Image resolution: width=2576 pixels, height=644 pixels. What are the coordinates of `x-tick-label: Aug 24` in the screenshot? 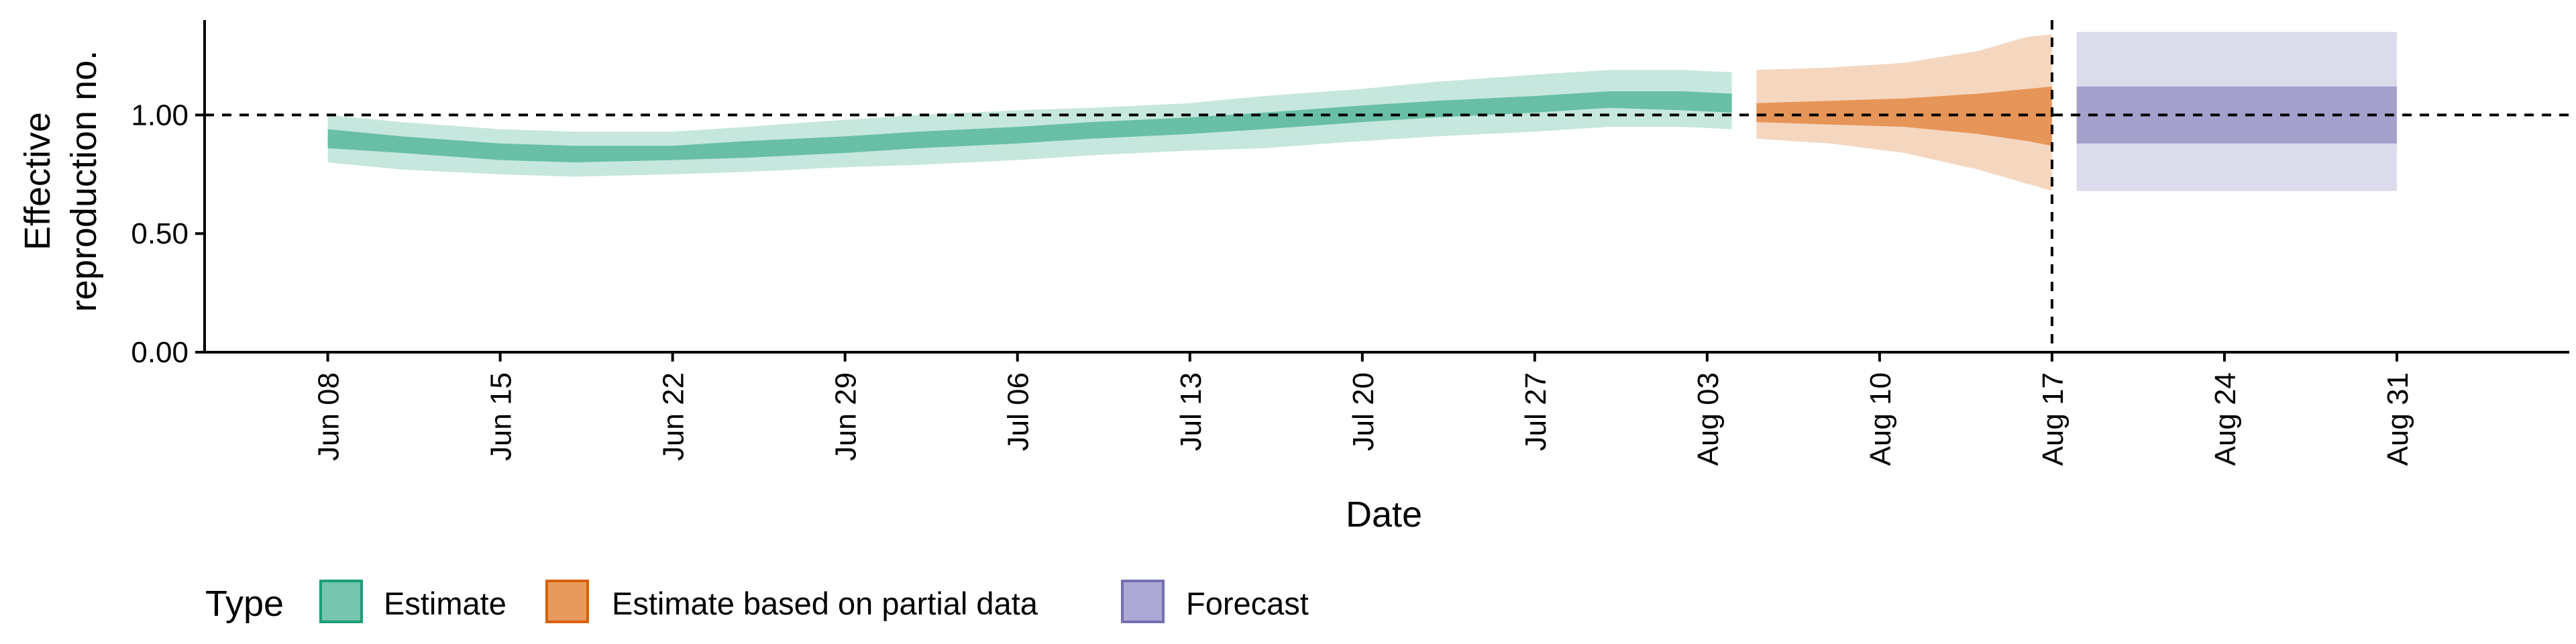 It's located at (2225, 419).